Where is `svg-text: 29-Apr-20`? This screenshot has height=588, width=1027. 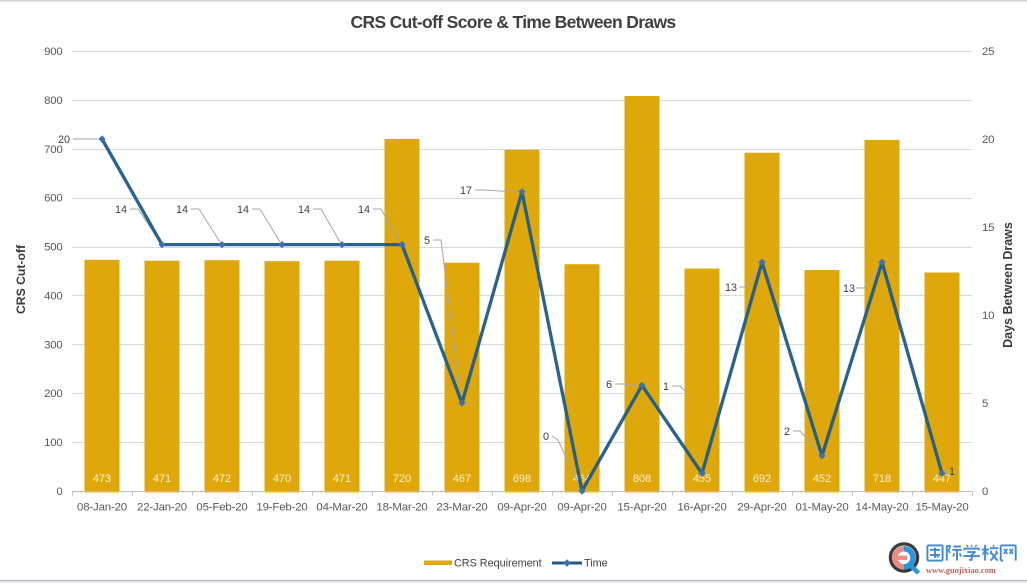
svg-text: 29-Apr-20 is located at coordinates (761, 508).